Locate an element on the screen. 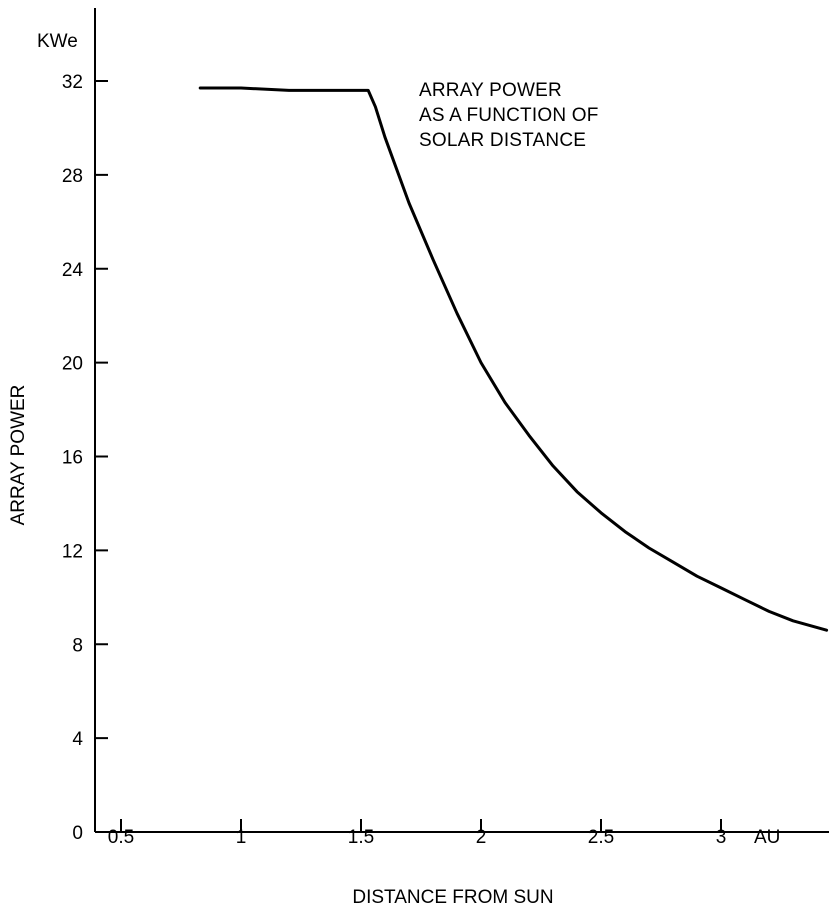 The height and width of the screenshot is (924, 837). y-tick-label: 4 is located at coordinates (77, 739).